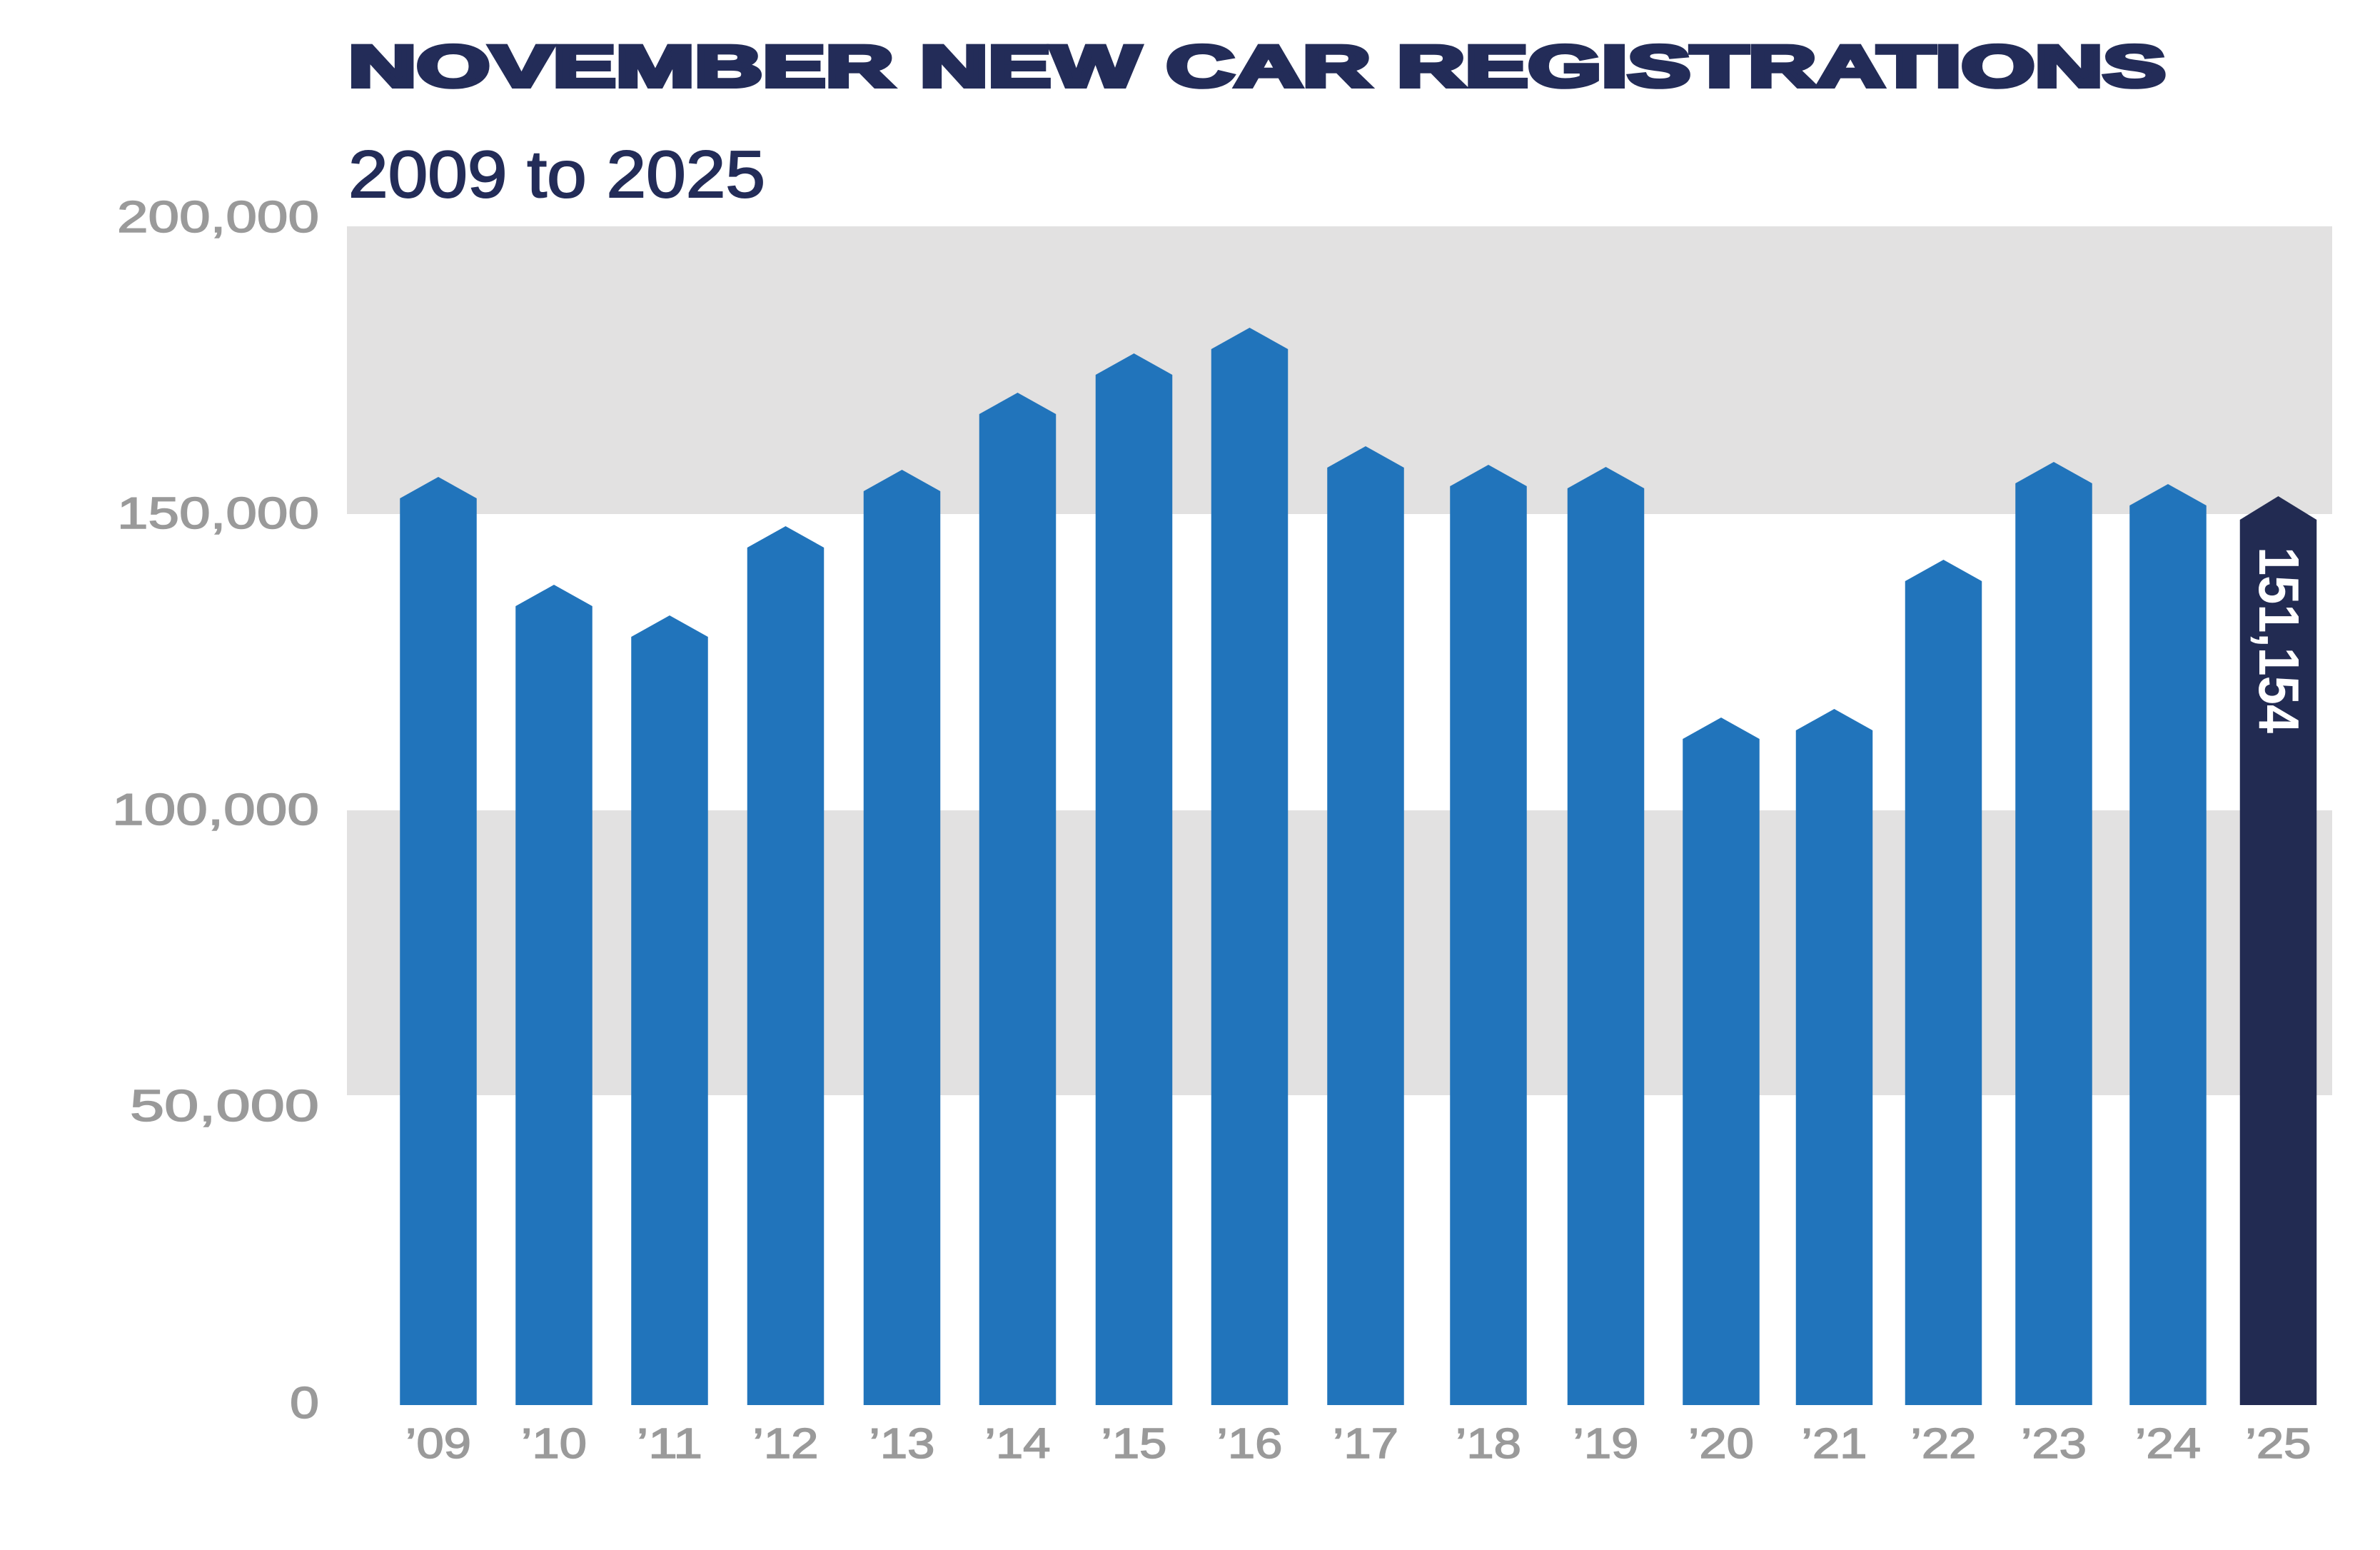 The height and width of the screenshot is (1550, 2380). What do you see at coordinates (2168, 1443) in the screenshot?
I see `svg-text: ’24` at bounding box center [2168, 1443].